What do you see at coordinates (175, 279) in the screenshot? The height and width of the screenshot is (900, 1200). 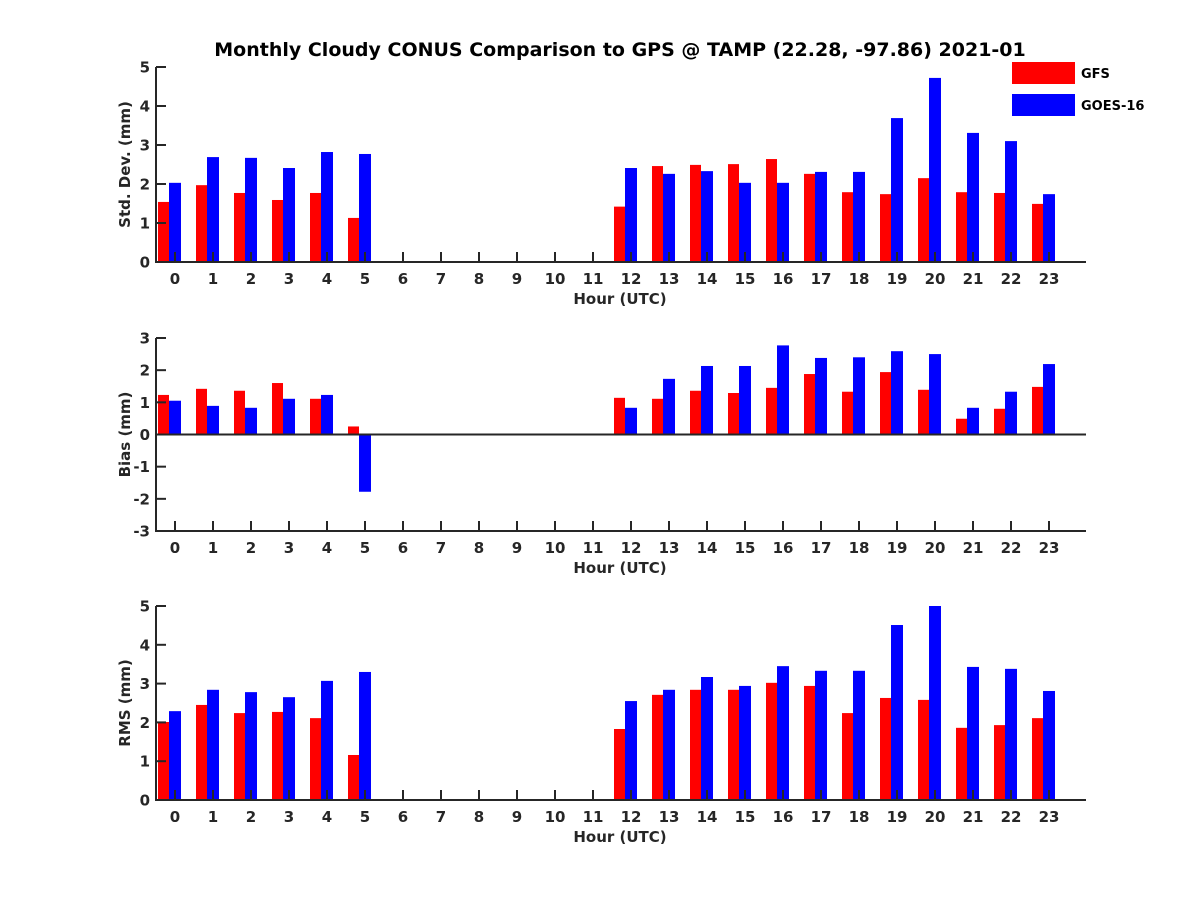 I see `xtick-label-std: 0` at bounding box center [175, 279].